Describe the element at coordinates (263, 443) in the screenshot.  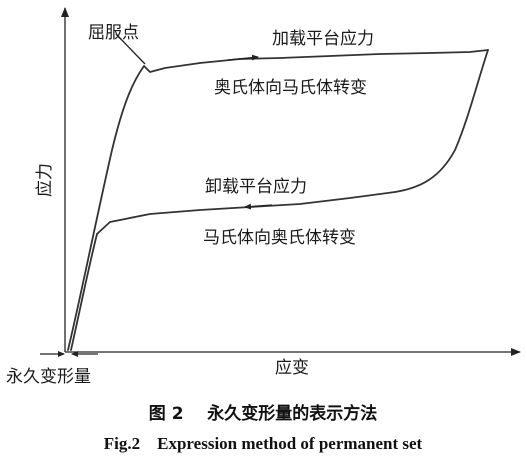
I see `caption-english: Fig.2 Expression method of permanent set` at that location.